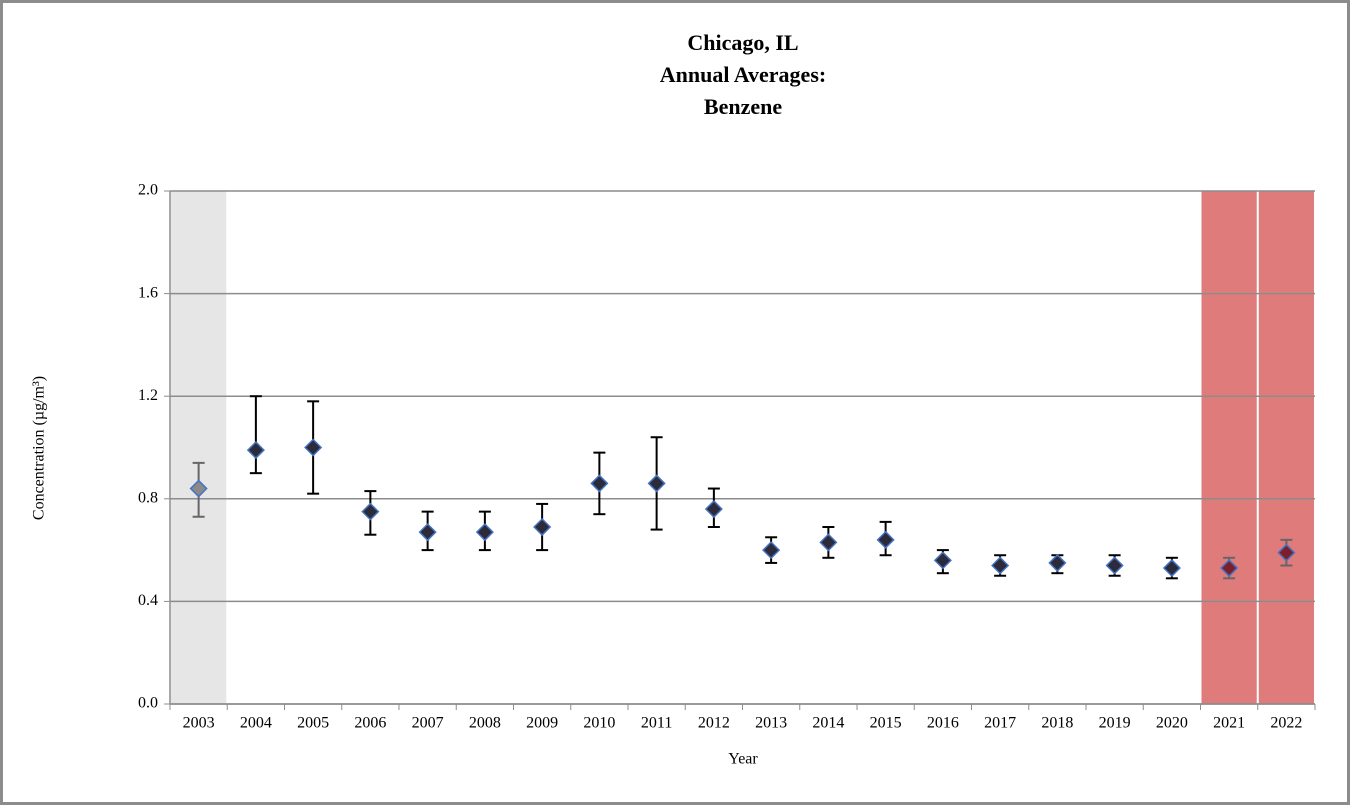  I want to click on x-tick-label: 2007, so click(428, 723).